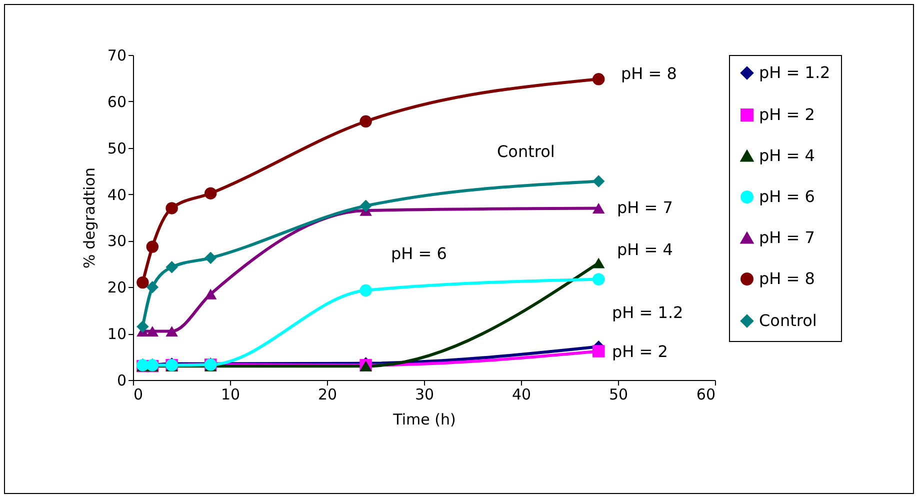 The width and height of the screenshot is (920, 500). Describe the element at coordinates (116, 55) in the screenshot. I see `y-tick-label: 70` at that location.